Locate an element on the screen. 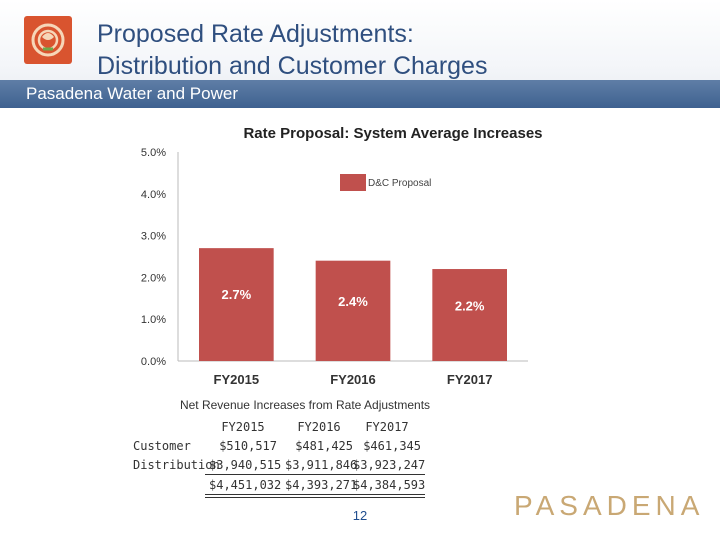 This screenshot has width=720, height=540. table-cell: $3,923,247 is located at coordinates (389, 465).